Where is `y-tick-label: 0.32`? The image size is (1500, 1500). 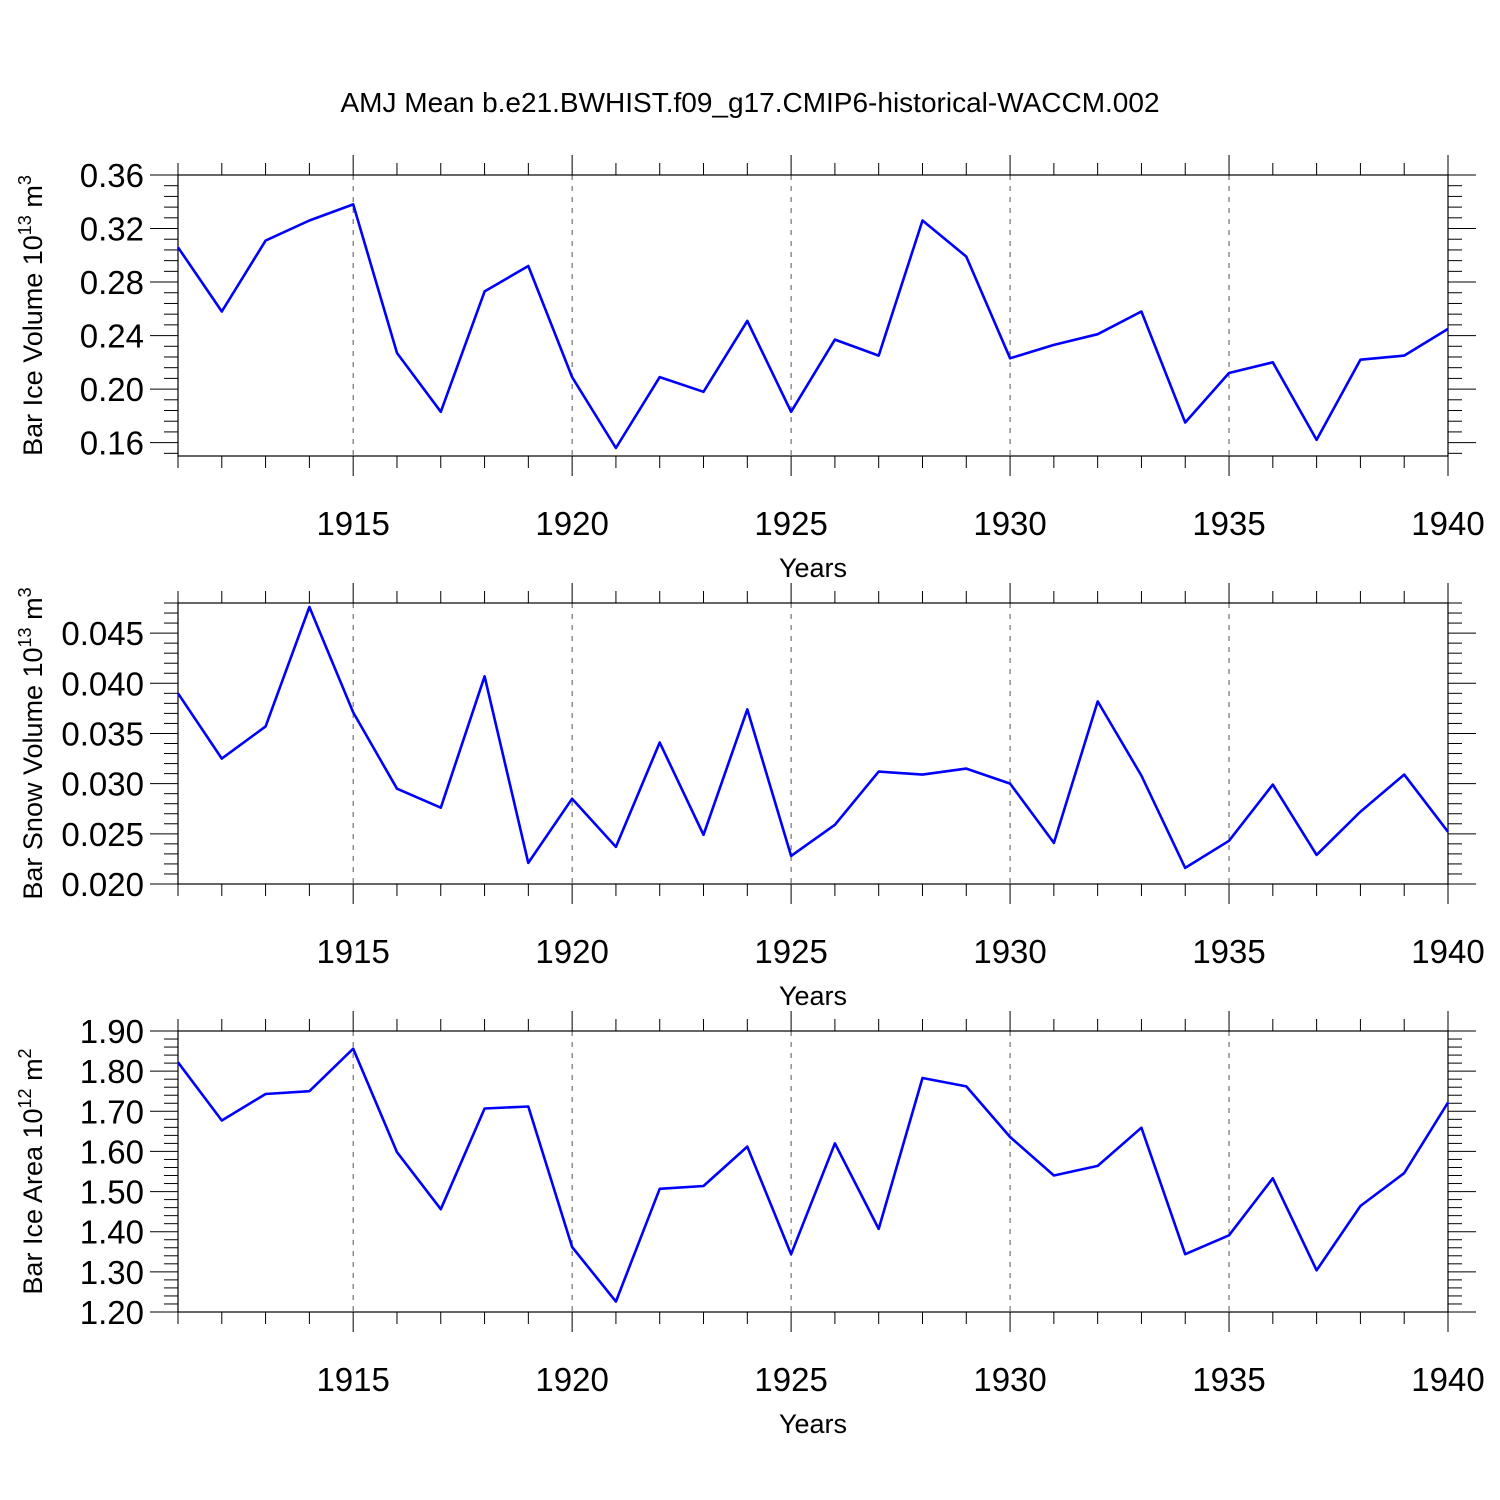
y-tick-label: 0.32 is located at coordinates (112, 229).